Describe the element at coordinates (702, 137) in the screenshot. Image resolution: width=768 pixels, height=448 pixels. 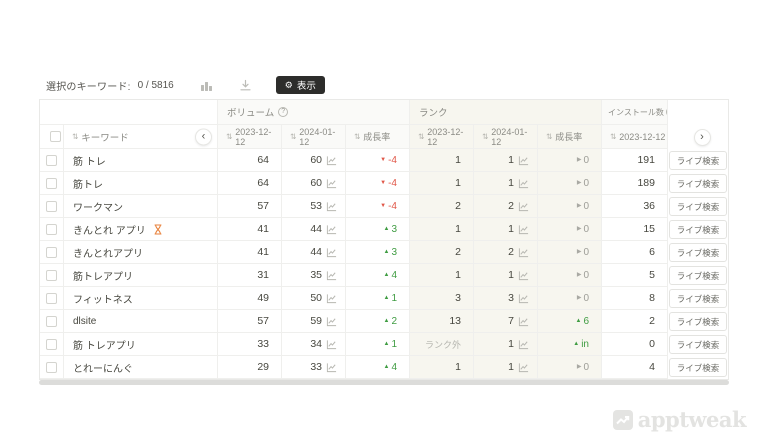
I see `expand-columns-button: ›` at that location.